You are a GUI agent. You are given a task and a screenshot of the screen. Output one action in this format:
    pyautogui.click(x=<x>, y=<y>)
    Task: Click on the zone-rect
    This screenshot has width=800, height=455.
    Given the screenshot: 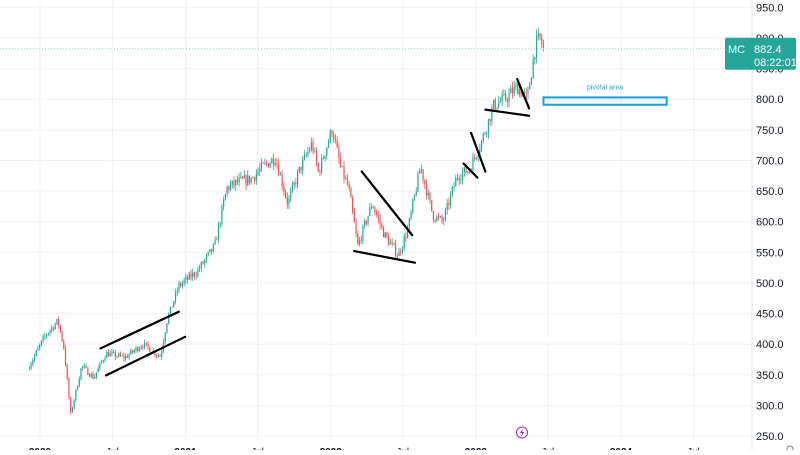 What is the action you would take?
    pyautogui.click(x=605, y=101)
    